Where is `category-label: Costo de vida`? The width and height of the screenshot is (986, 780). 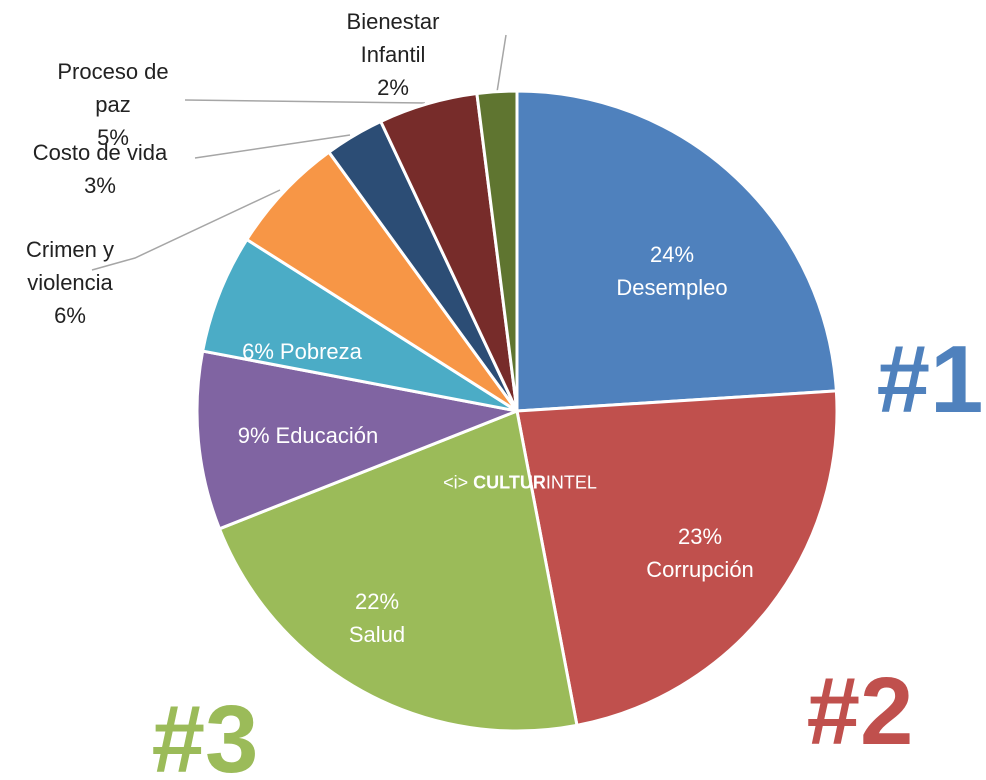 category-label: Costo de vida is located at coordinates (100, 152).